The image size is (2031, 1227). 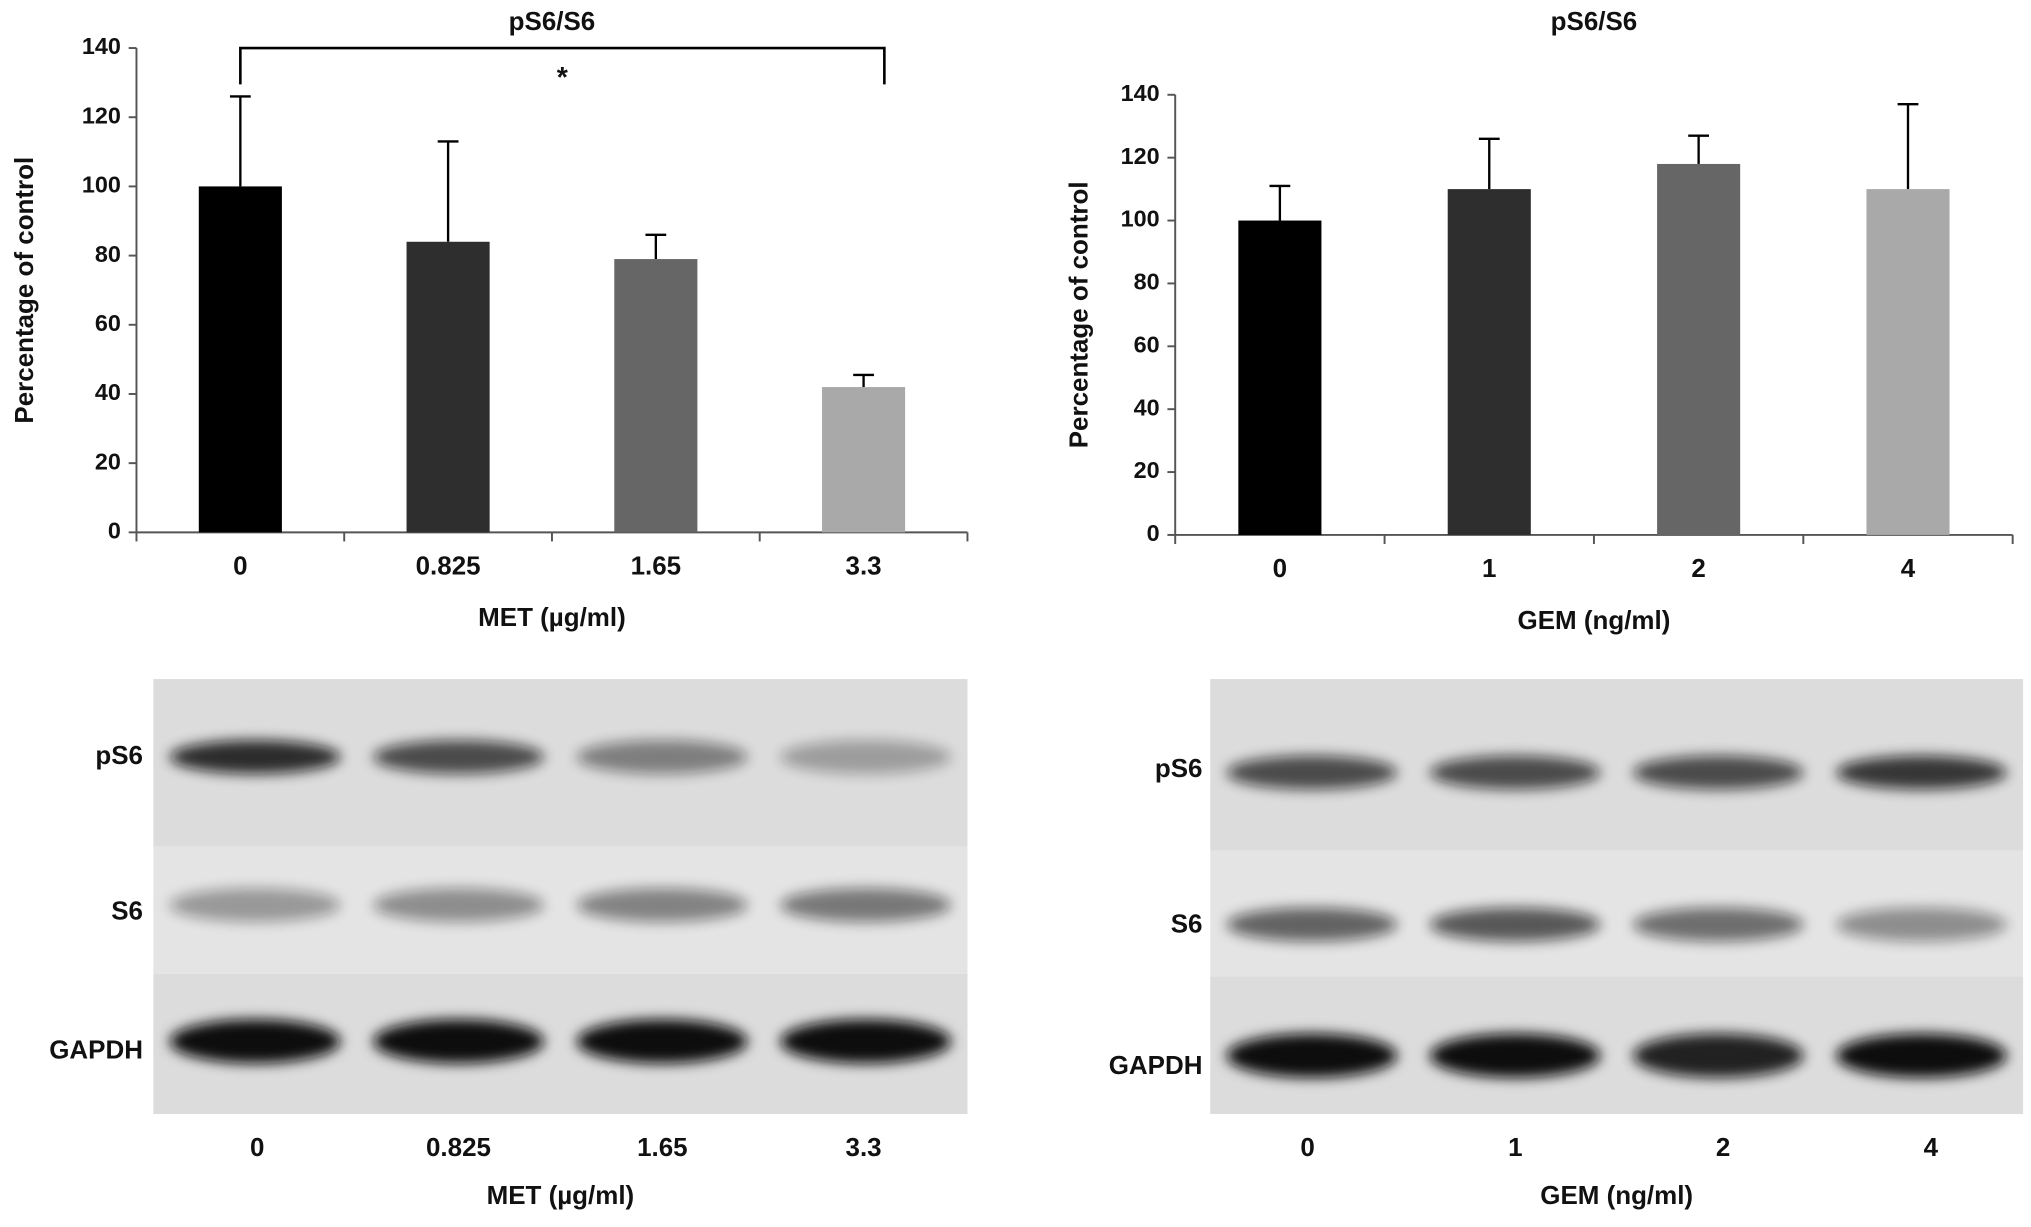 I want to click on x-axis-label: GEM (ng/ml), so click(x=1594, y=620).